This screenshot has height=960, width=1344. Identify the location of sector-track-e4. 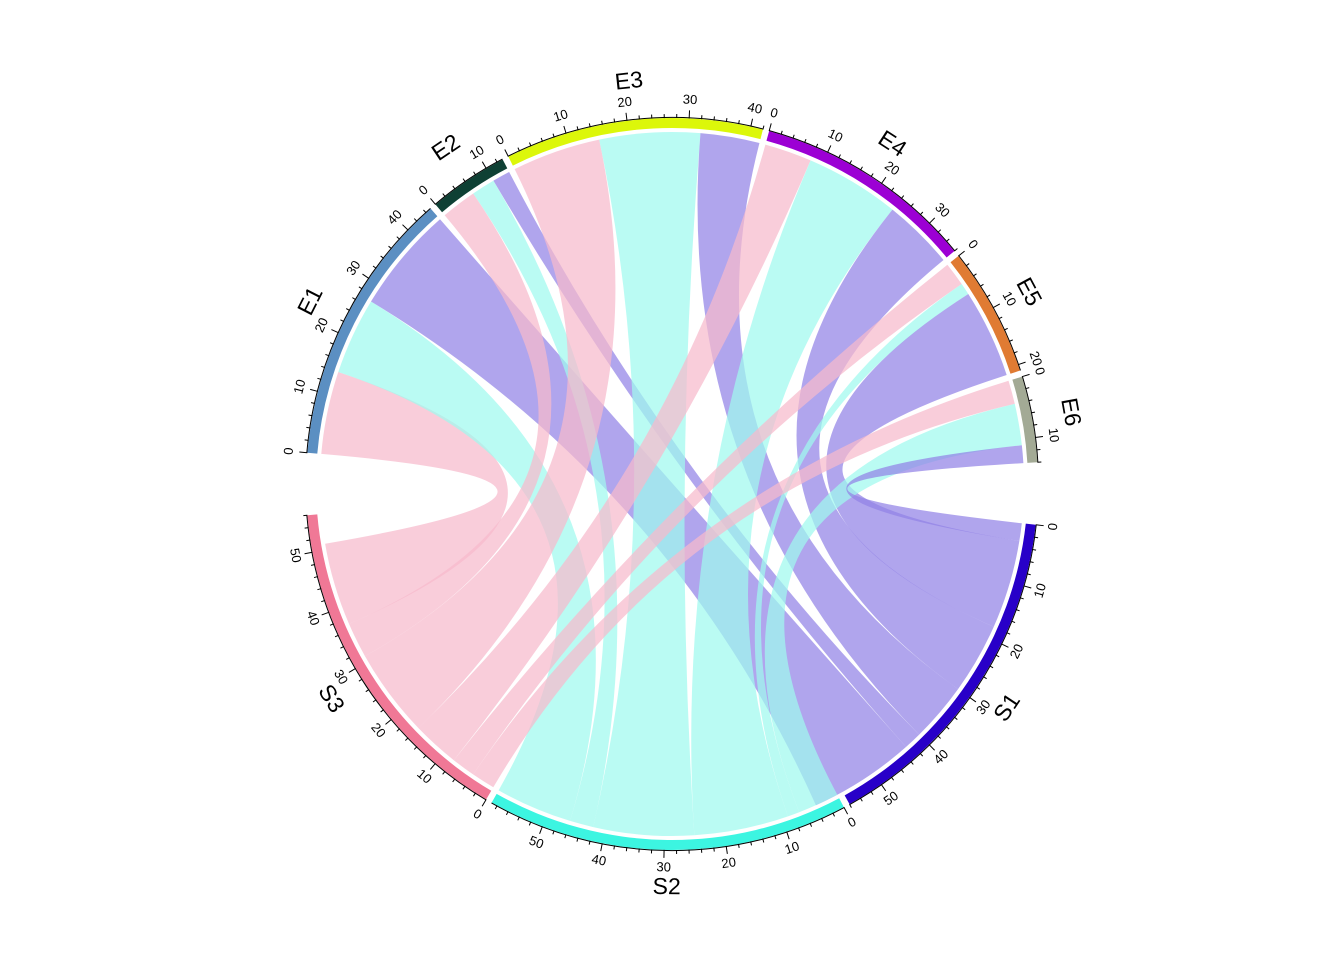
(860, 194).